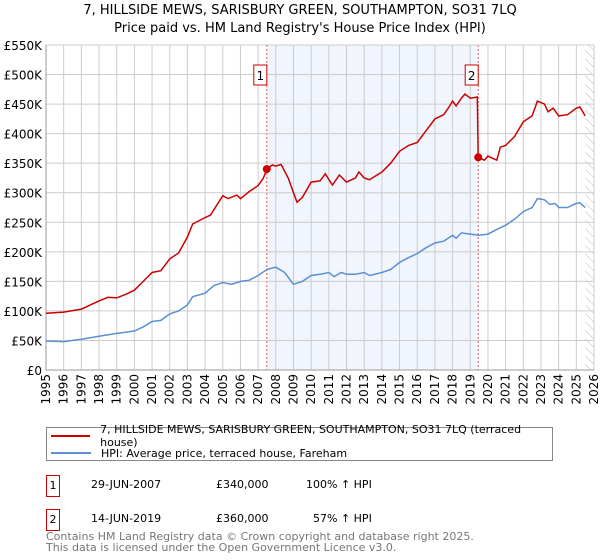 The image size is (600, 560). What do you see at coordinates (71, 453) in the screenshot?
I see `legend-swatch-blue` at bounding box center [71, 453].